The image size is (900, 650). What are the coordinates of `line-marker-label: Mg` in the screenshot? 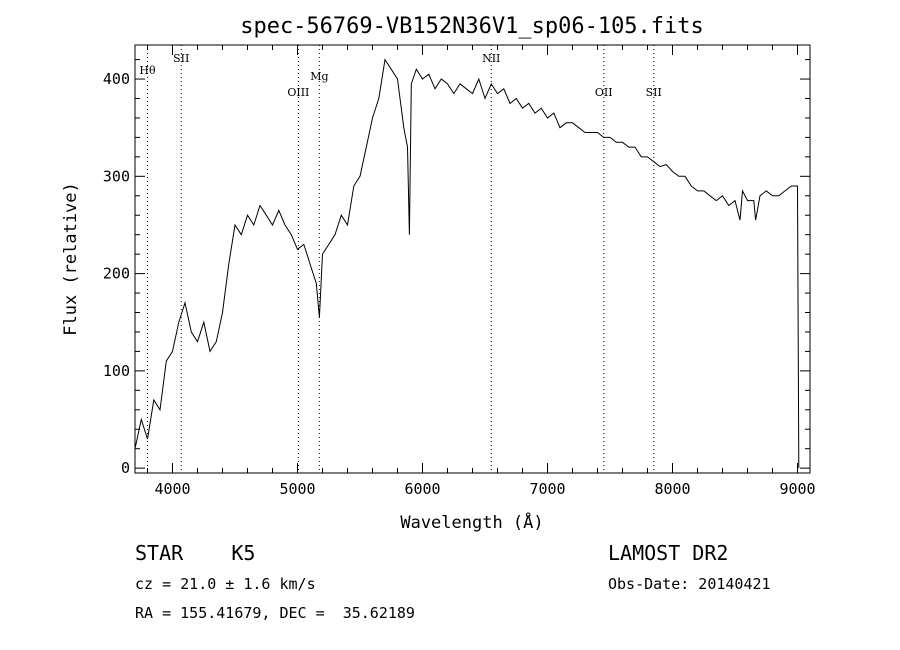 It's located at (319, 76).